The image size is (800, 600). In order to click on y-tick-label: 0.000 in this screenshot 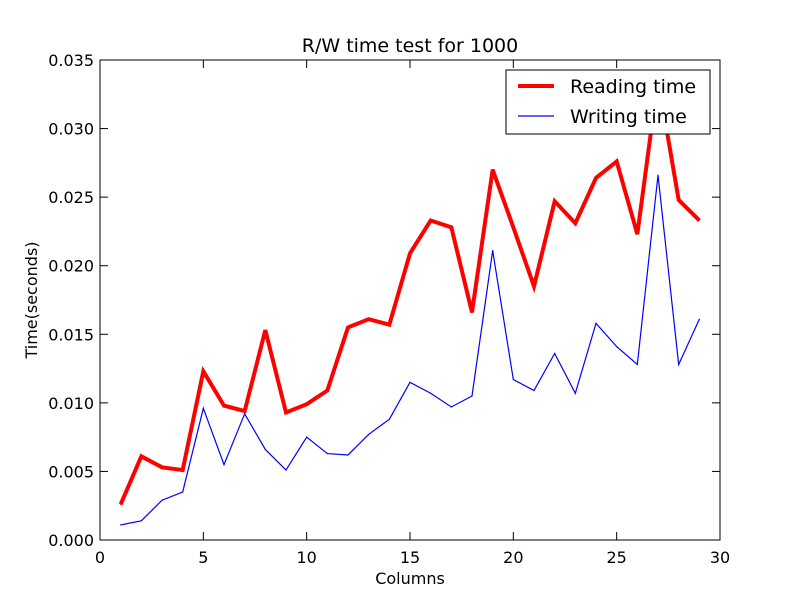, I will do `click(71, 540)`.